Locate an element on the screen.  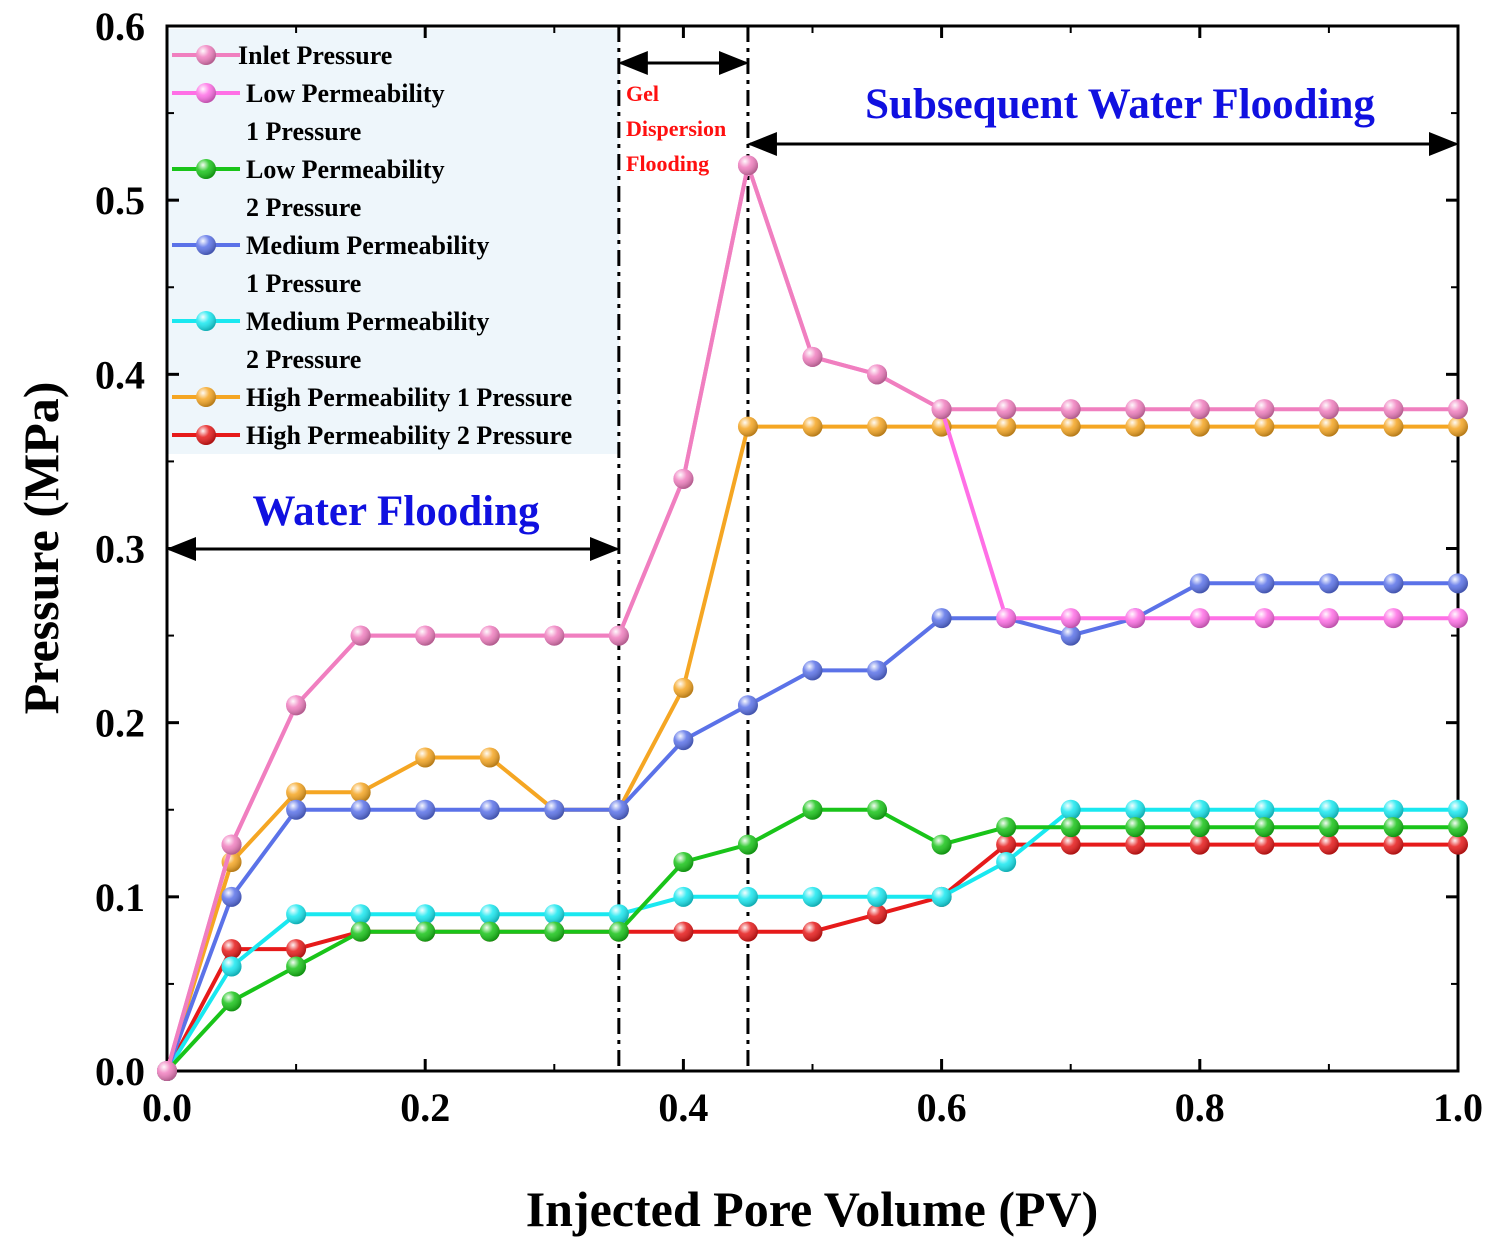
legend-label: High Permeability 2 Pressure is located at coordinates (409, 435).